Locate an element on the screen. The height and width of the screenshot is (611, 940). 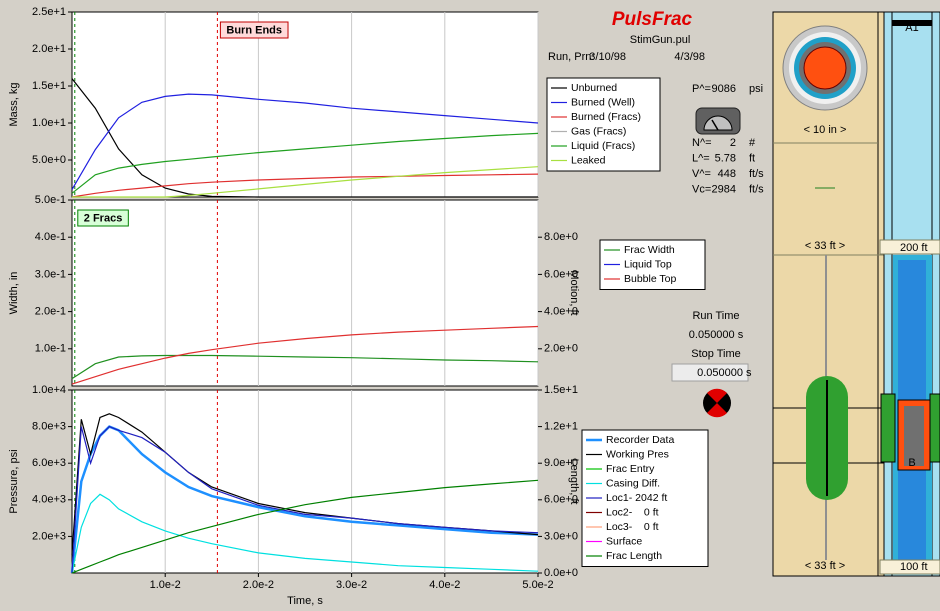
stop-time-field is located at coordinates (710, 372).